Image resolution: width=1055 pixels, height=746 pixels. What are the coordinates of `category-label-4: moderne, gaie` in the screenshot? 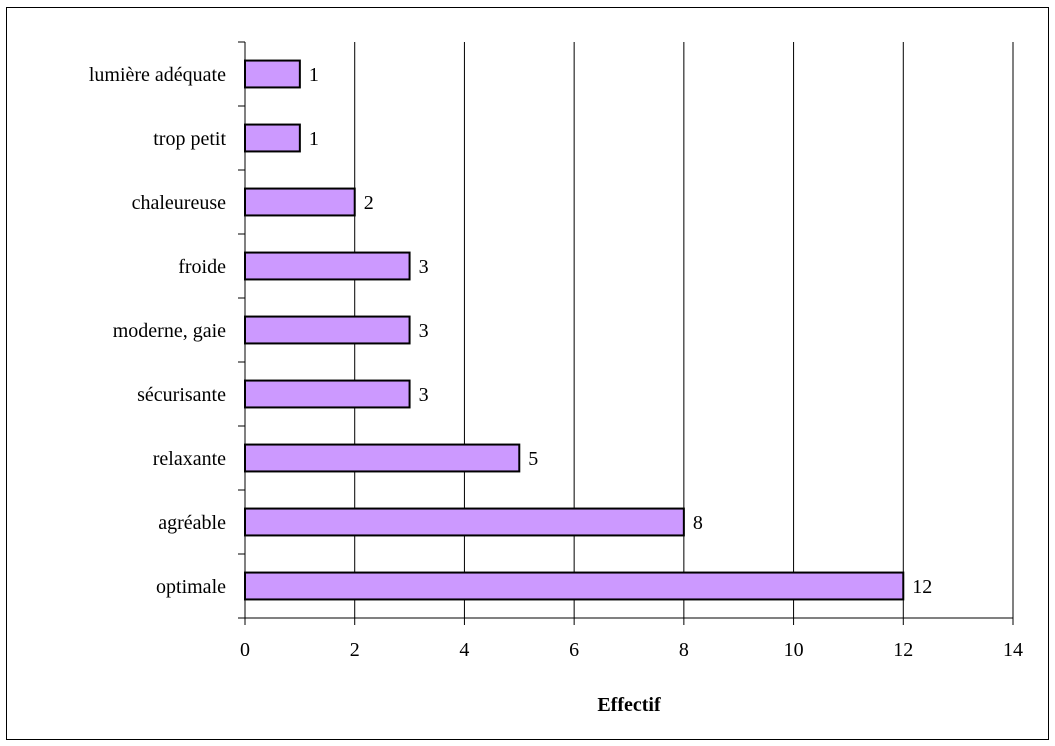 It's located at (169, 331).